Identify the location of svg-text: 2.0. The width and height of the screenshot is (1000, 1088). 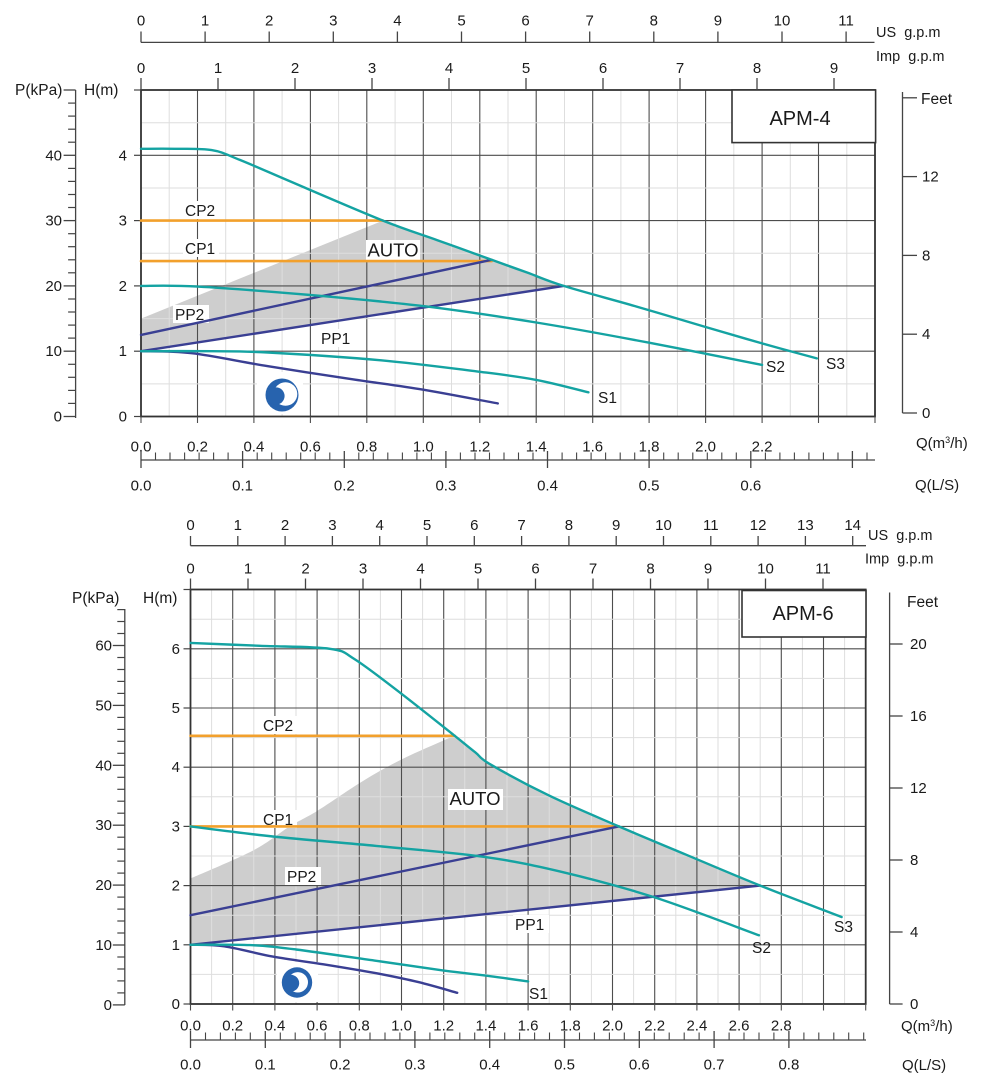
(612, 1026).